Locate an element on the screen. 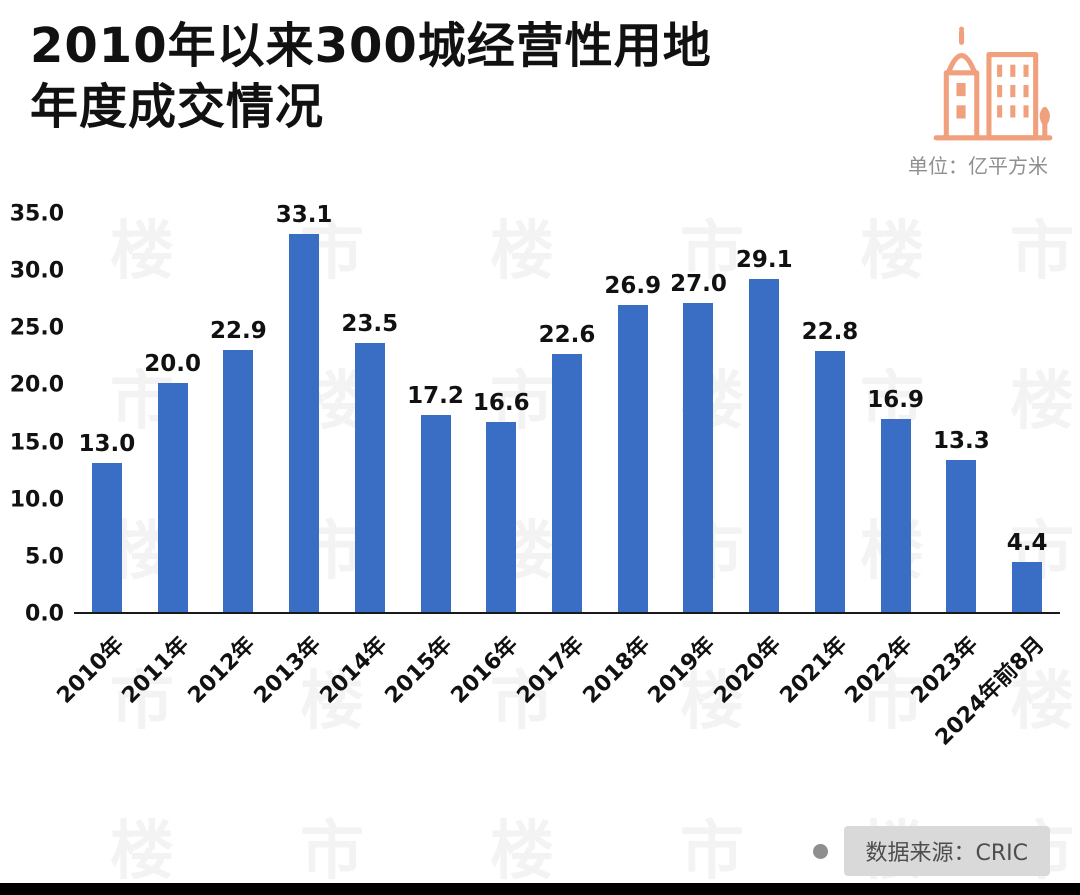 This screenshot has height=895, width=1080. bar-slot: 22.8 is located at coordinates (830, 413).